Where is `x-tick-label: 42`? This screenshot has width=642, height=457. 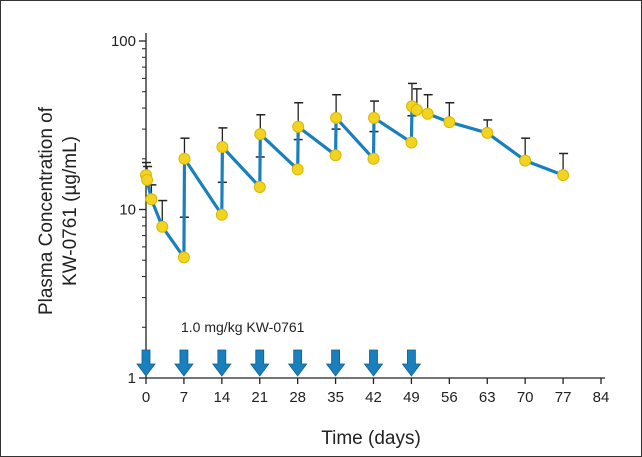
x-tick-label: 42 is located at coordinates (373, 397).